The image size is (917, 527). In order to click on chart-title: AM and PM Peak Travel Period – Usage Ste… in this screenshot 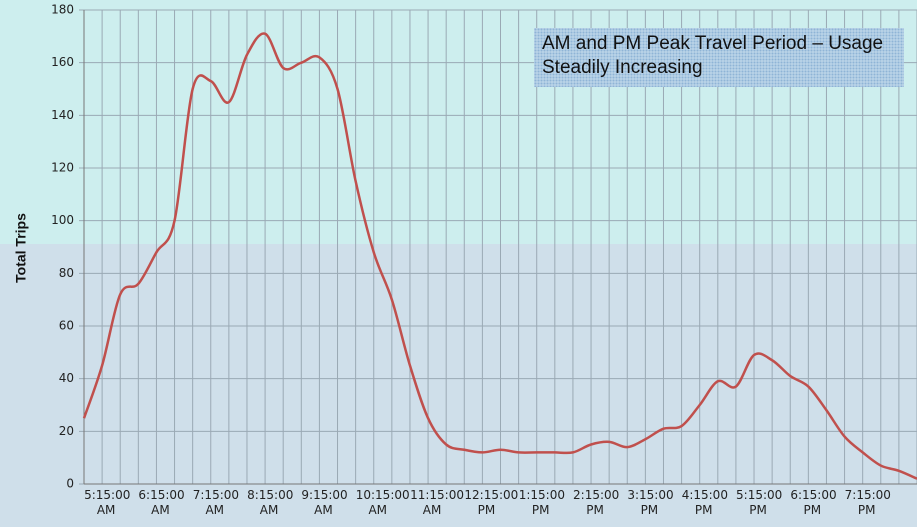, I will do `click(719, 57)`.